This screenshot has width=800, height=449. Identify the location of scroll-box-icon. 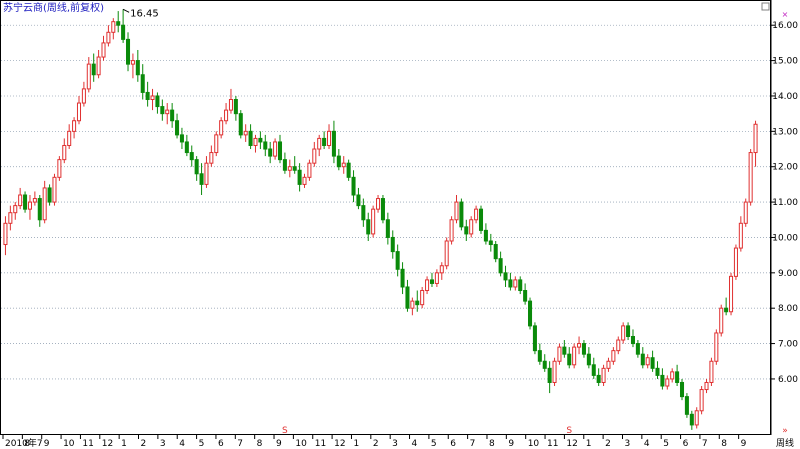
(765, 6).